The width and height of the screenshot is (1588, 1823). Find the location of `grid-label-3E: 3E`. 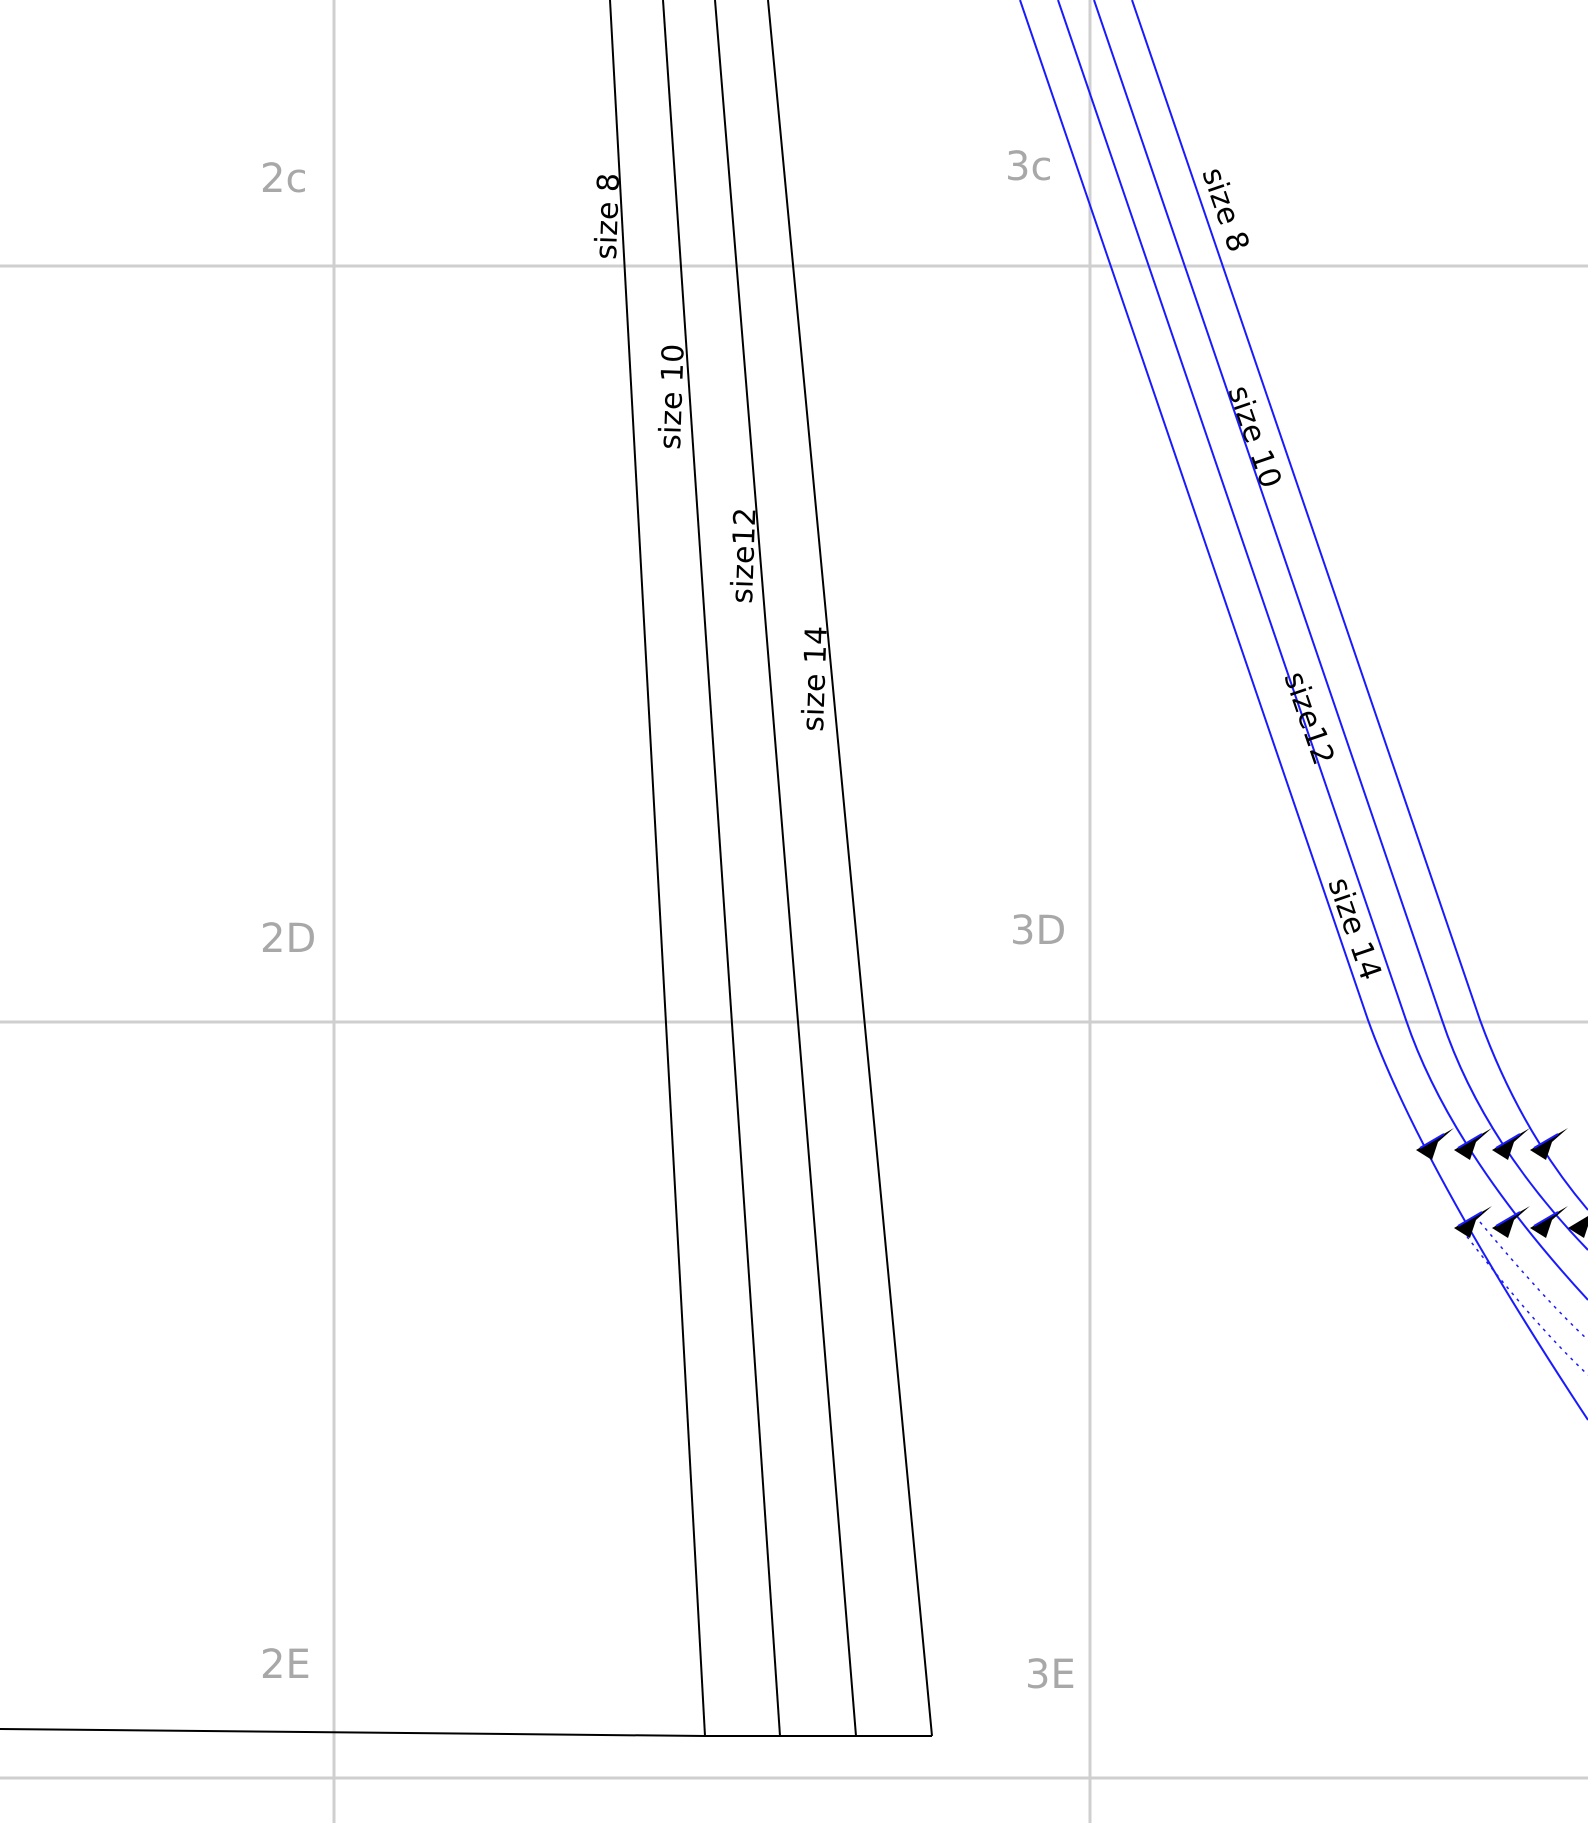

grid-label-3E: 3E is located at coordinates (1050, 1675).